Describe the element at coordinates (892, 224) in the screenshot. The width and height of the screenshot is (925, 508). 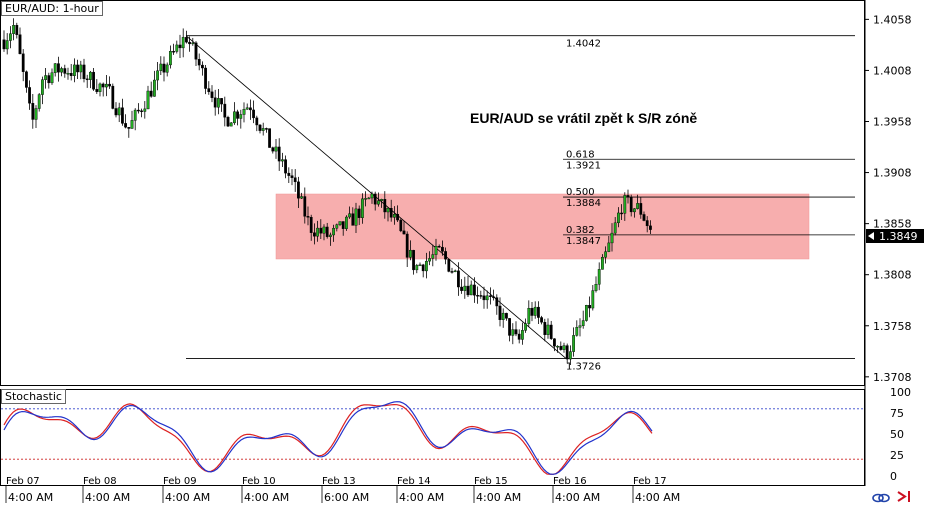
I see `price-tick-label: 1.3858` at that location.